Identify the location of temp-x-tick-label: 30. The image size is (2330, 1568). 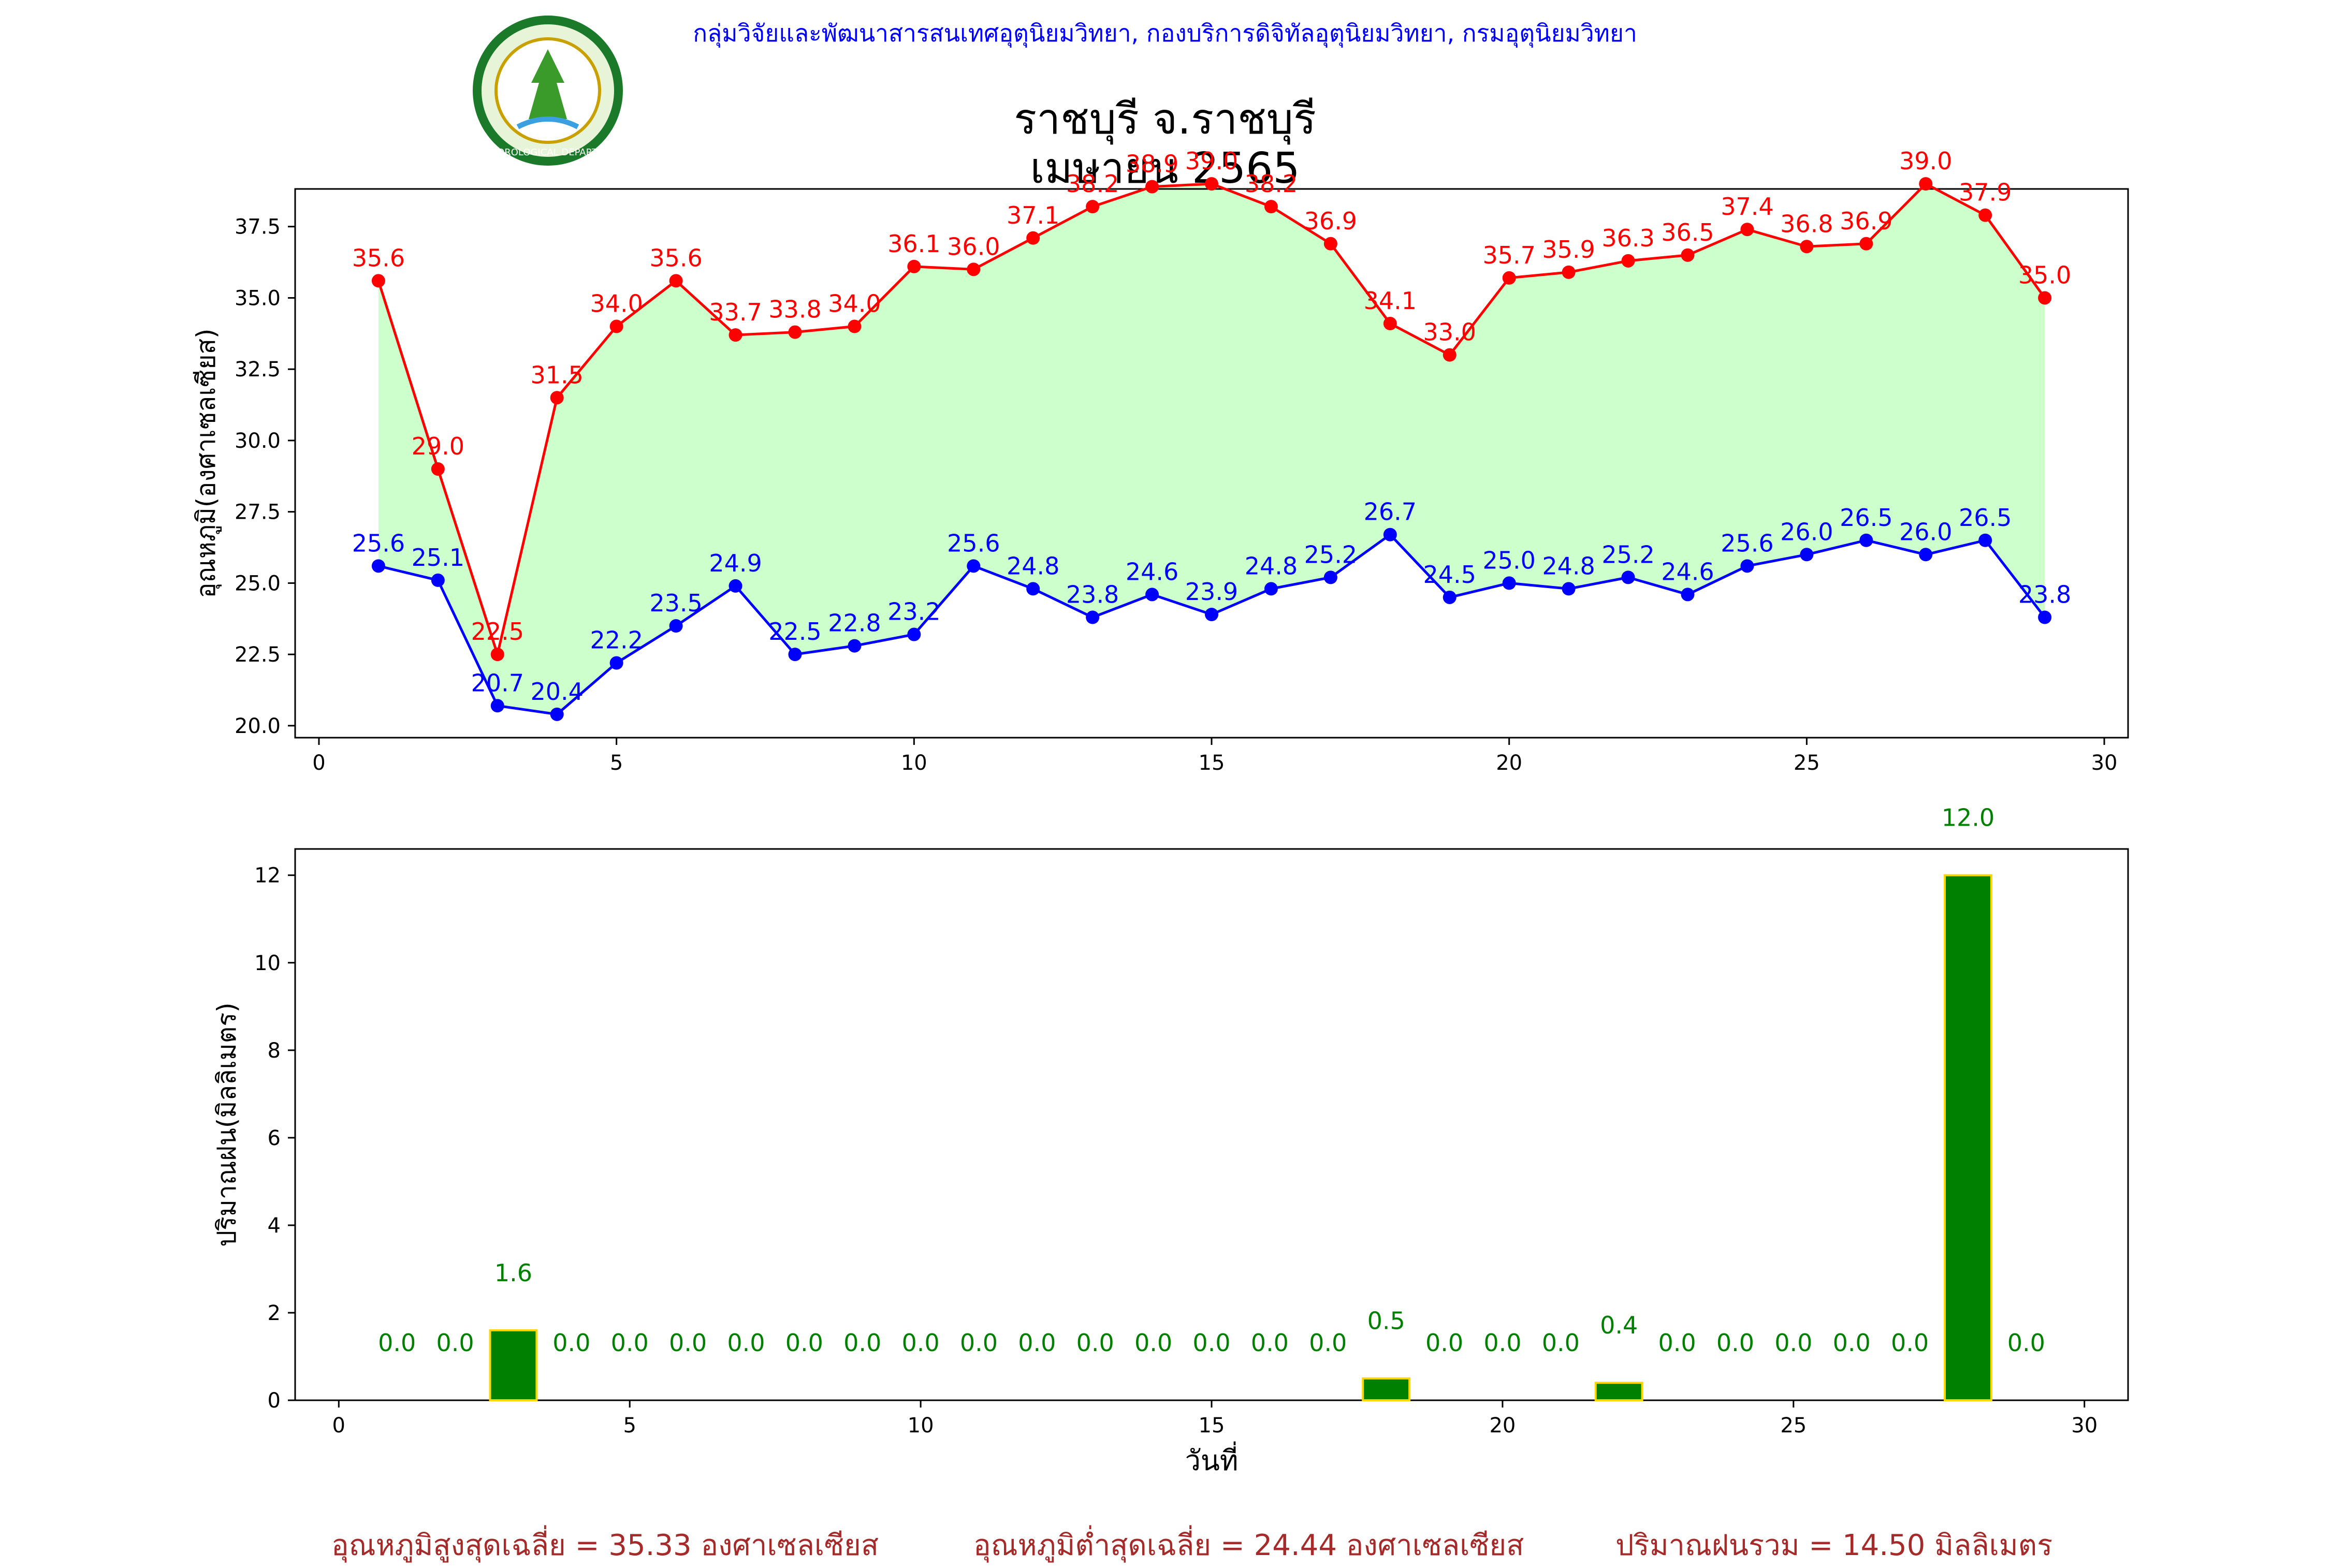
(2104, 763).